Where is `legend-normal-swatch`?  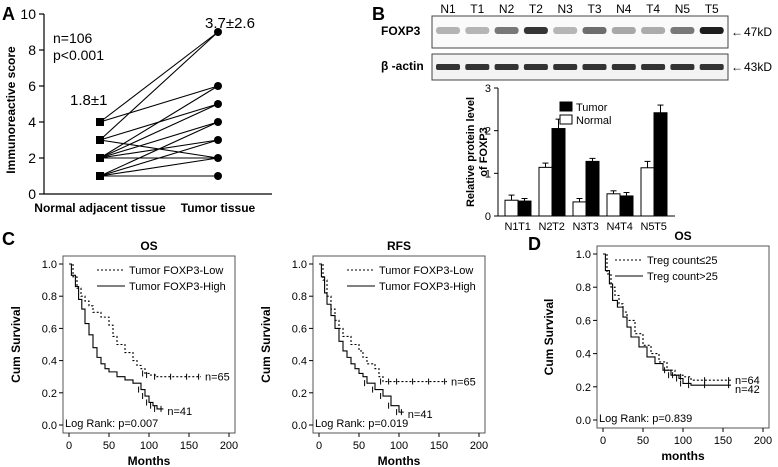 legend-normal-swatch is located at coordinates (566, 119).